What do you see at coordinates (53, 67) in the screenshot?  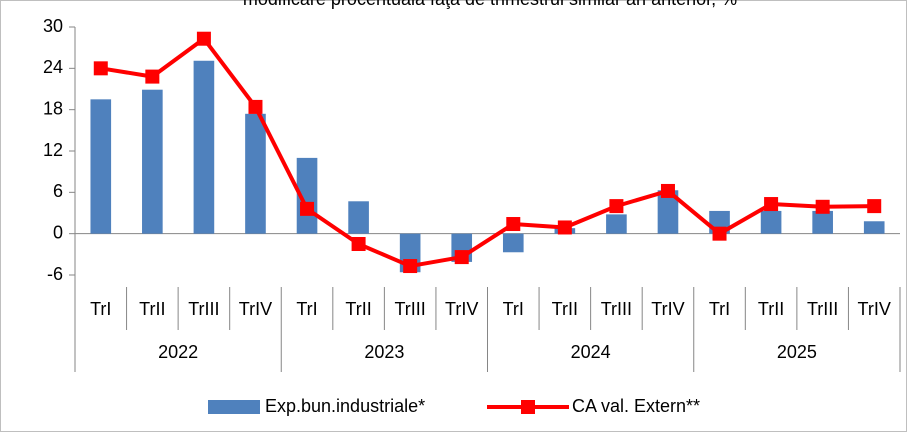 I see `y-tick-label: 24` at bounding box center [53, 67].